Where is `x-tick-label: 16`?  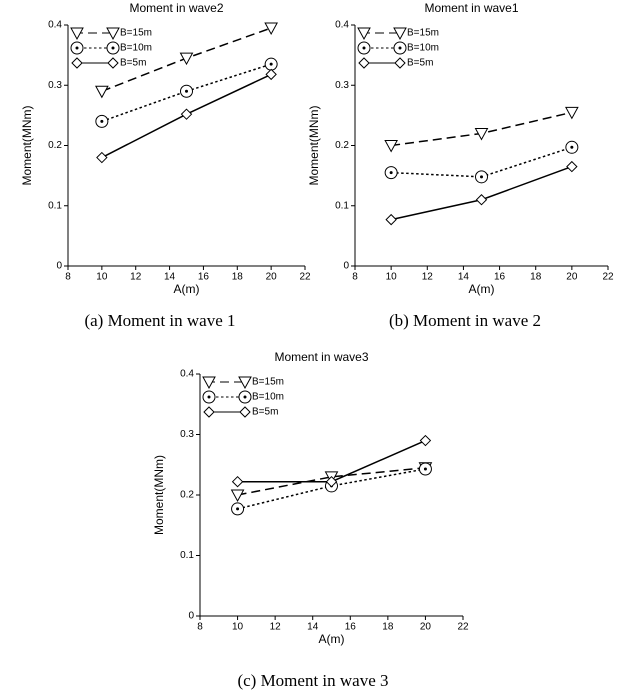
x-tick-label: 16 is located at coordinates (204, 277).